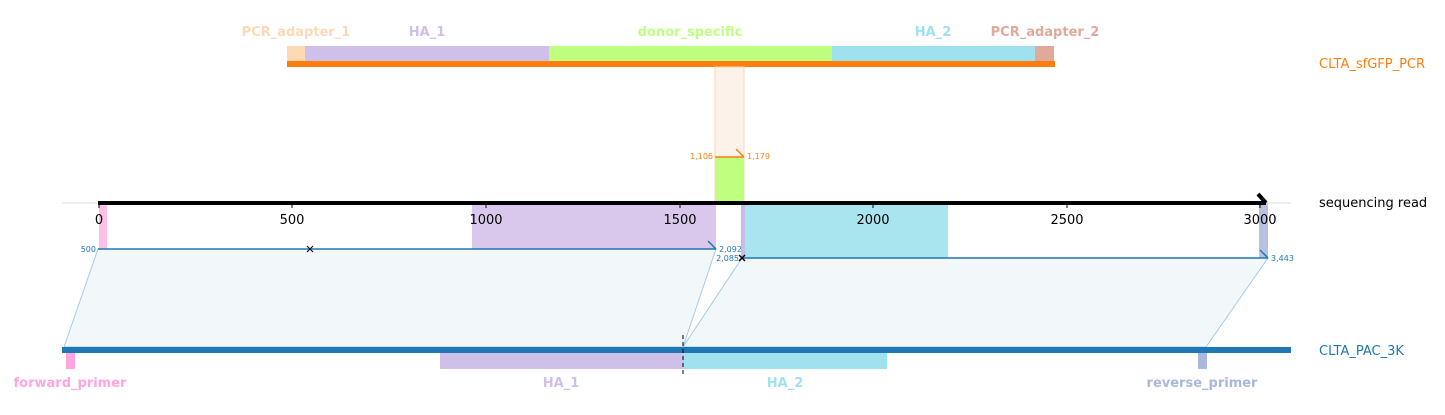 This screenshot has width=1445, height=415. Describe the element at coordinates (743, 230) in the screenshot. I see `read-feature-ha1-edge` at that location.